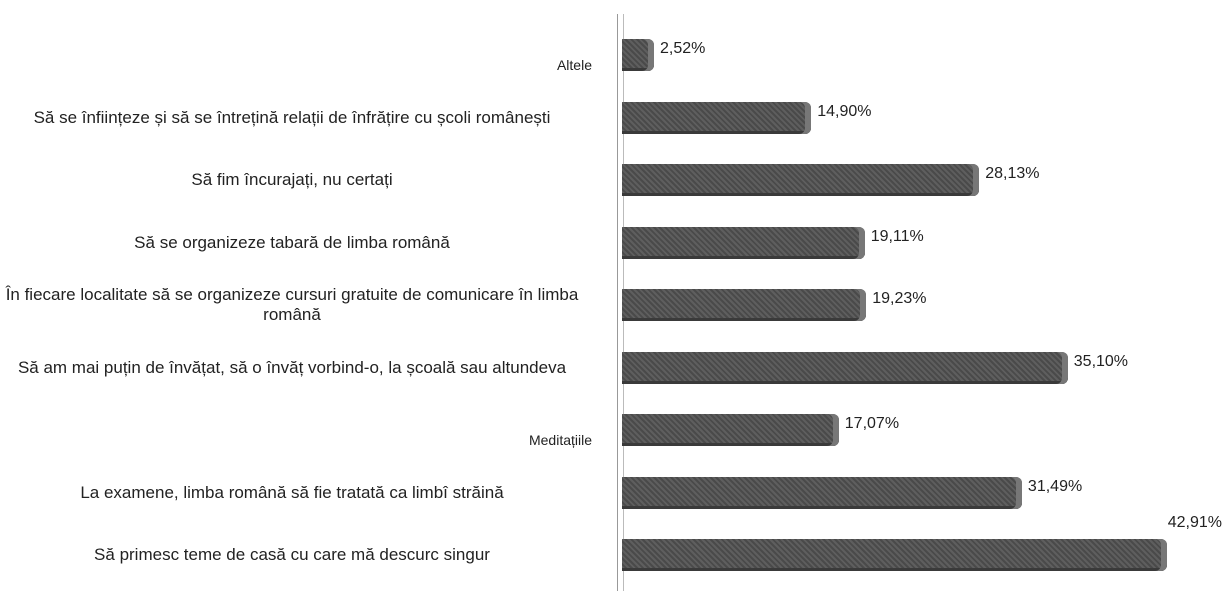 The image size is (1227, 591). I want to click on category-label: Meditațiile, so click(560, 440).